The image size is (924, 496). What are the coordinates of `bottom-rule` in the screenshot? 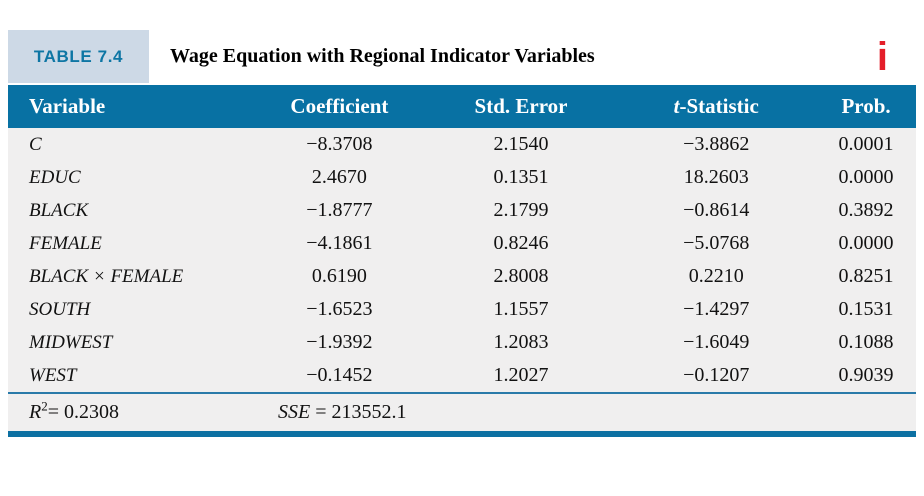 It's located at (462, 434).